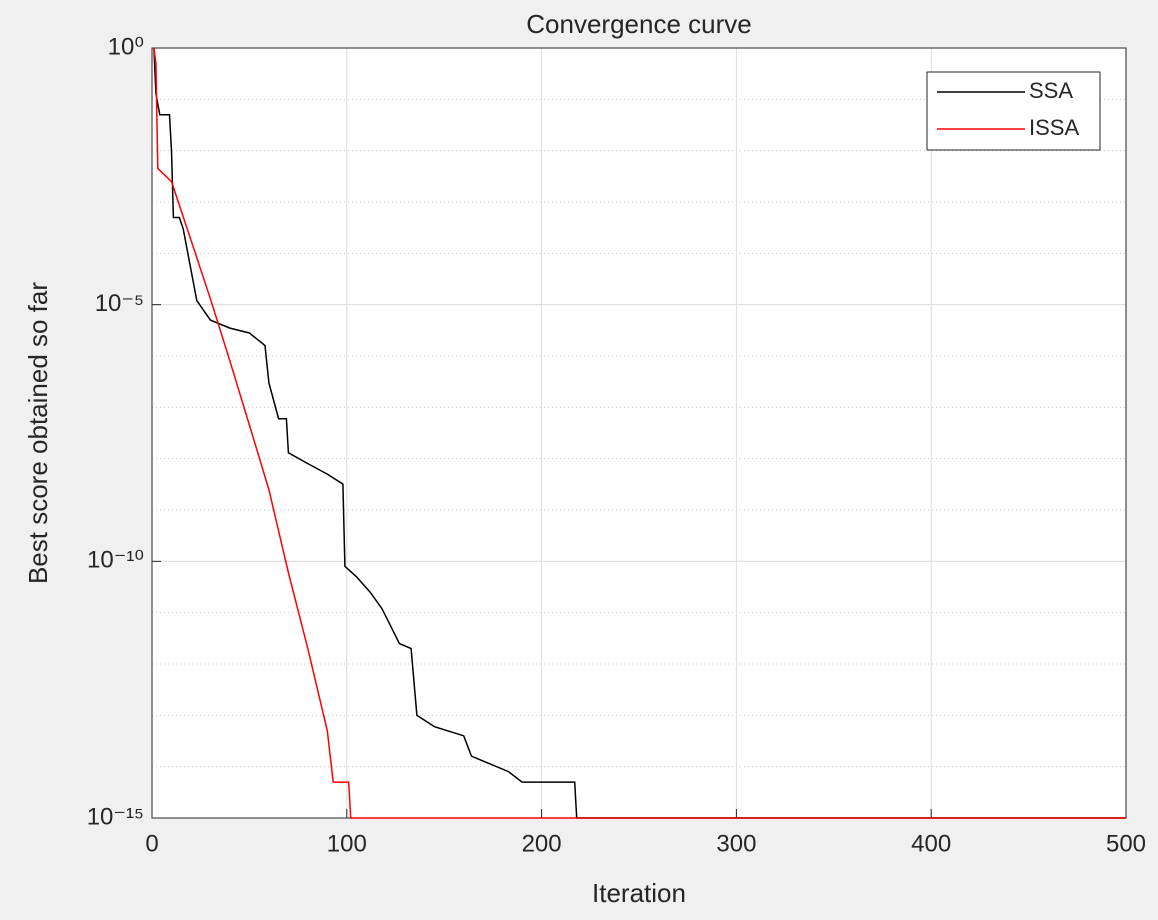 This screenshot has width=1158, height=920. What do you see at coordinates (1126, 843) in the screenshot?
I see `x-tick-label: 500` at bounding box center [1126, 843].